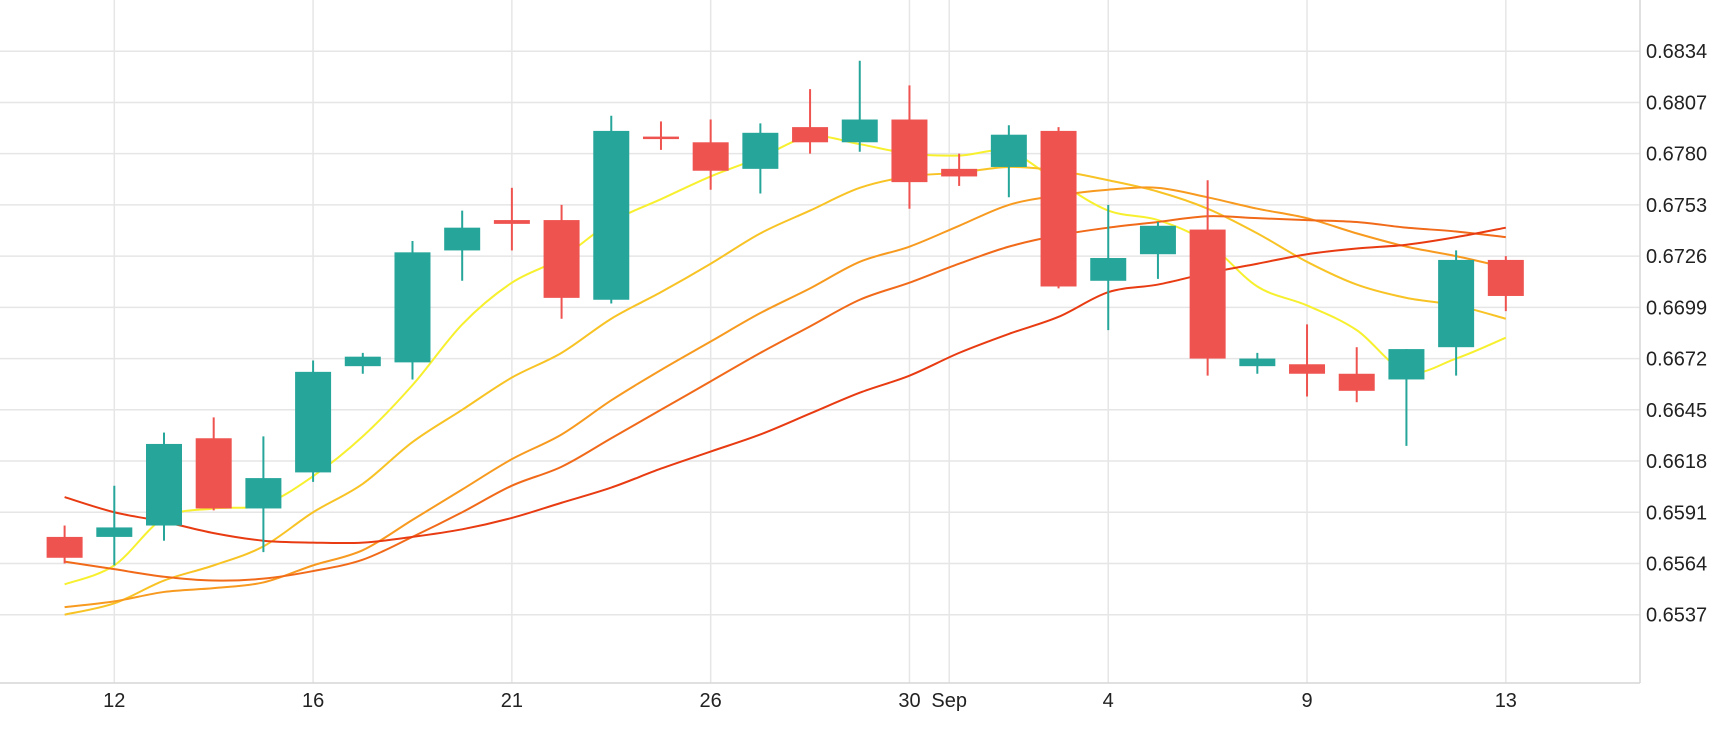 The image size is (1730, 730). What do you see at coordinates (1676, 513) in the screenshot?
I see `y-tick-label: 0.6591` at bounding box center [1676, 513].